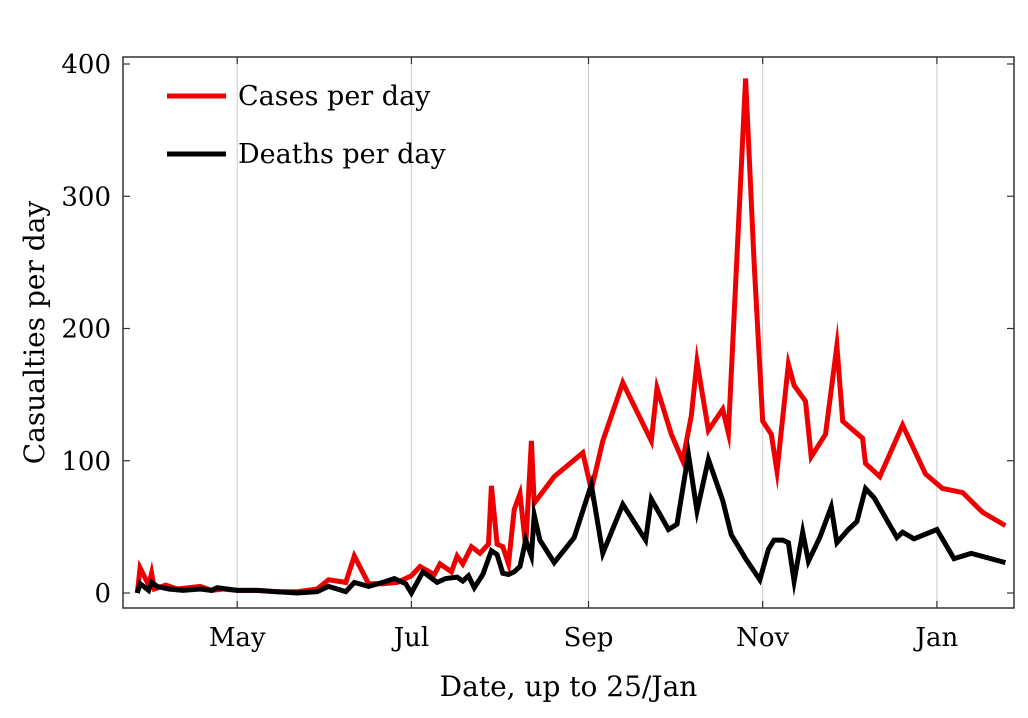 The image size is (1028, 718). Describe the element at coordinates (342, 154) in the screenshot. I see `legend-label-deaths: Deaths per day` at that location.